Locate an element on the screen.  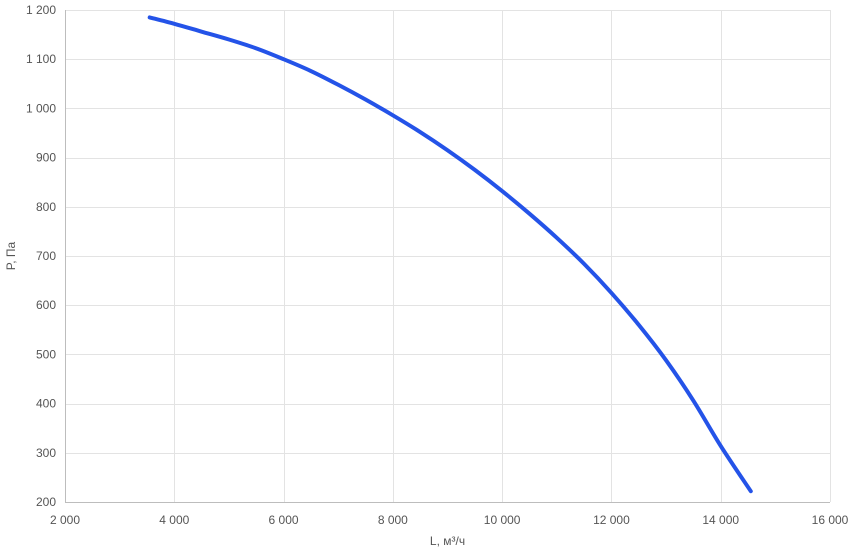
y-tick-label: 1 200 is located at coordinates (41, 10).